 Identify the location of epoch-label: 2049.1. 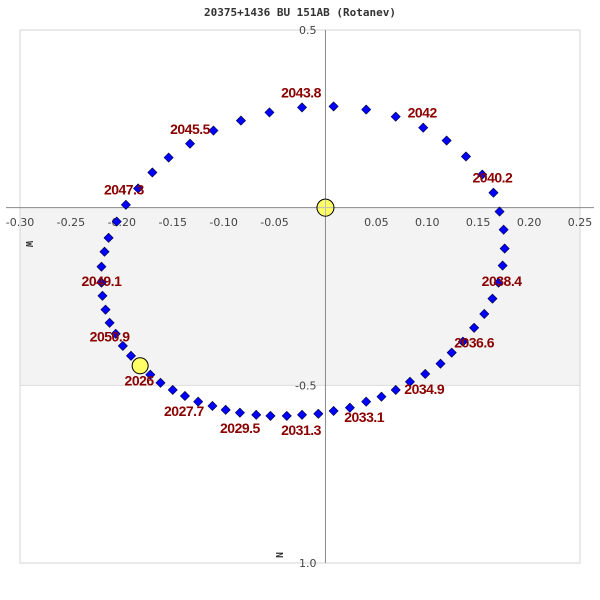
(102, 281).